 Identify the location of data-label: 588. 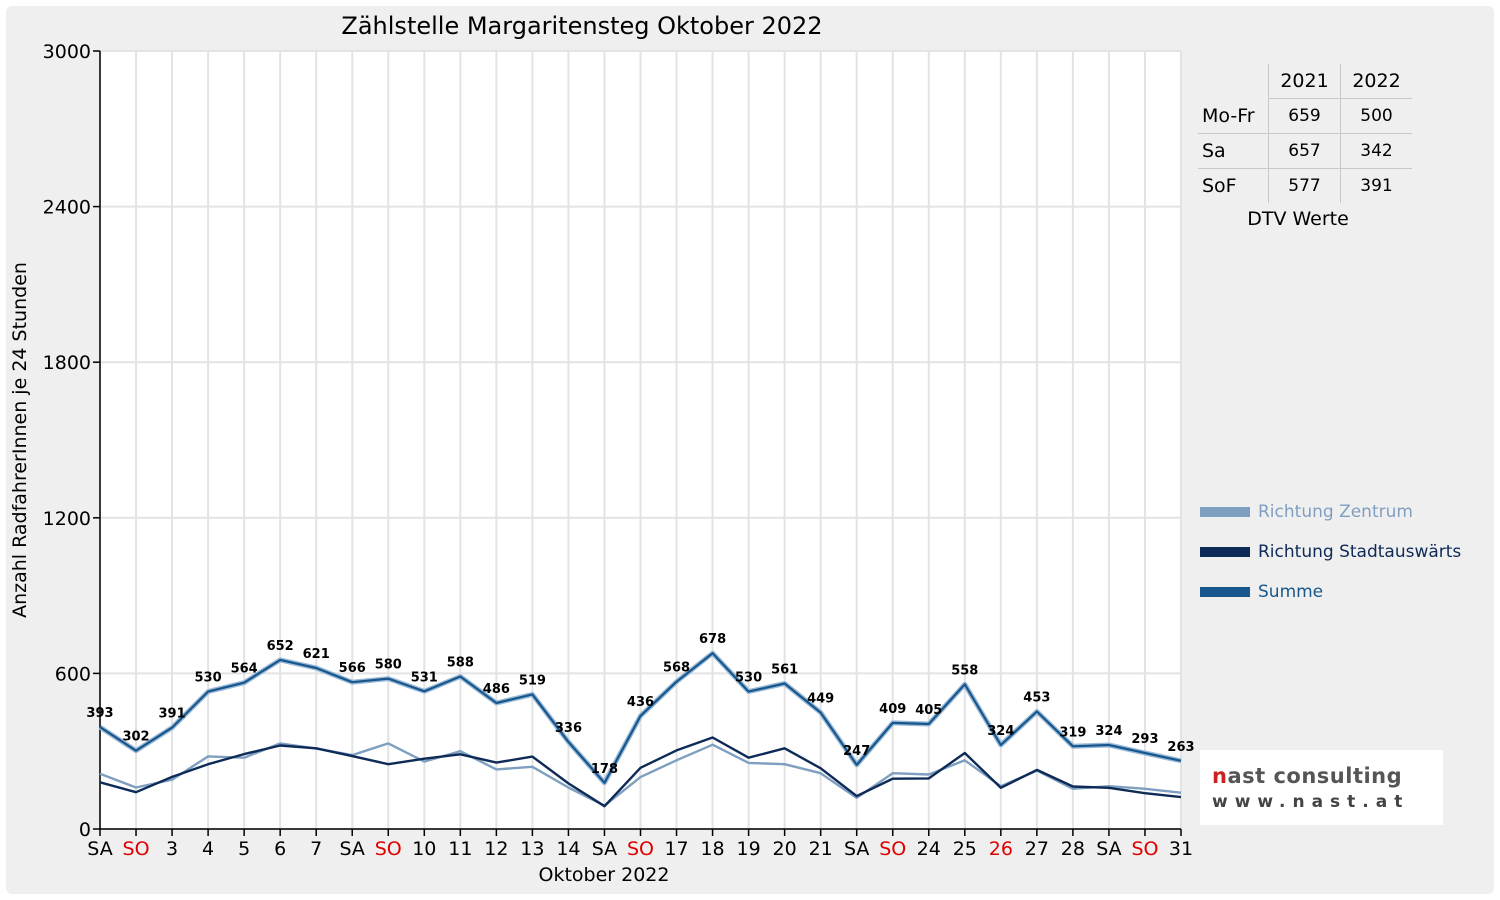
(460, 663).